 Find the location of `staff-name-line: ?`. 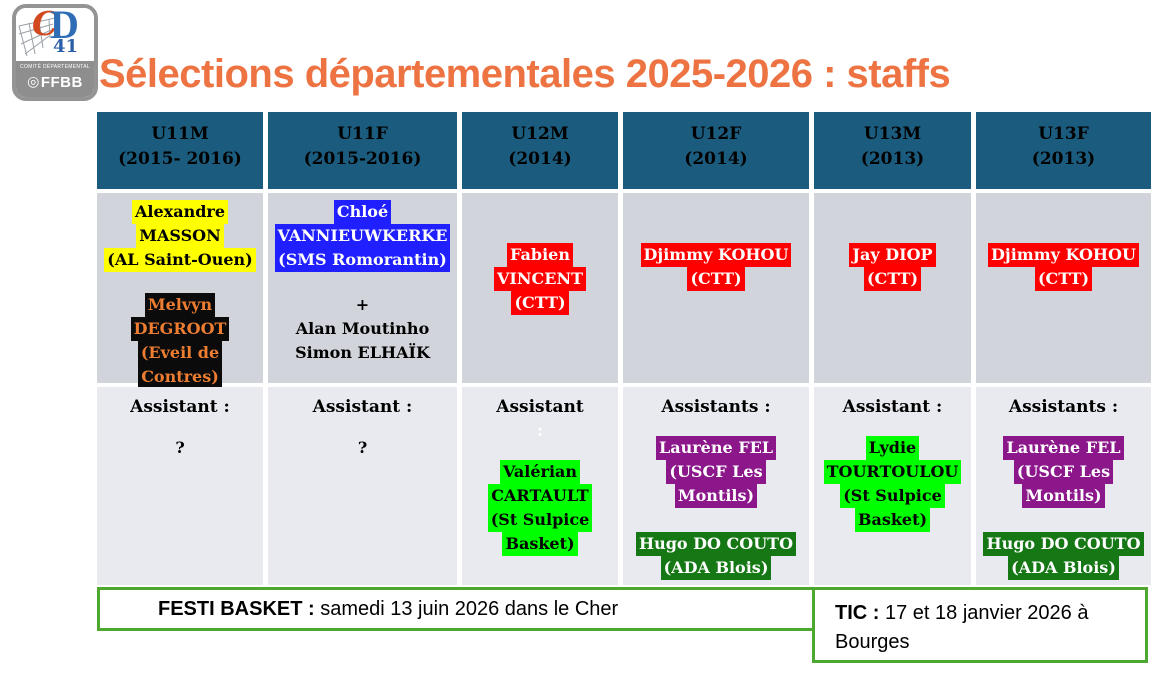

staff-name-line: ? is located at coordinates (180, 447).